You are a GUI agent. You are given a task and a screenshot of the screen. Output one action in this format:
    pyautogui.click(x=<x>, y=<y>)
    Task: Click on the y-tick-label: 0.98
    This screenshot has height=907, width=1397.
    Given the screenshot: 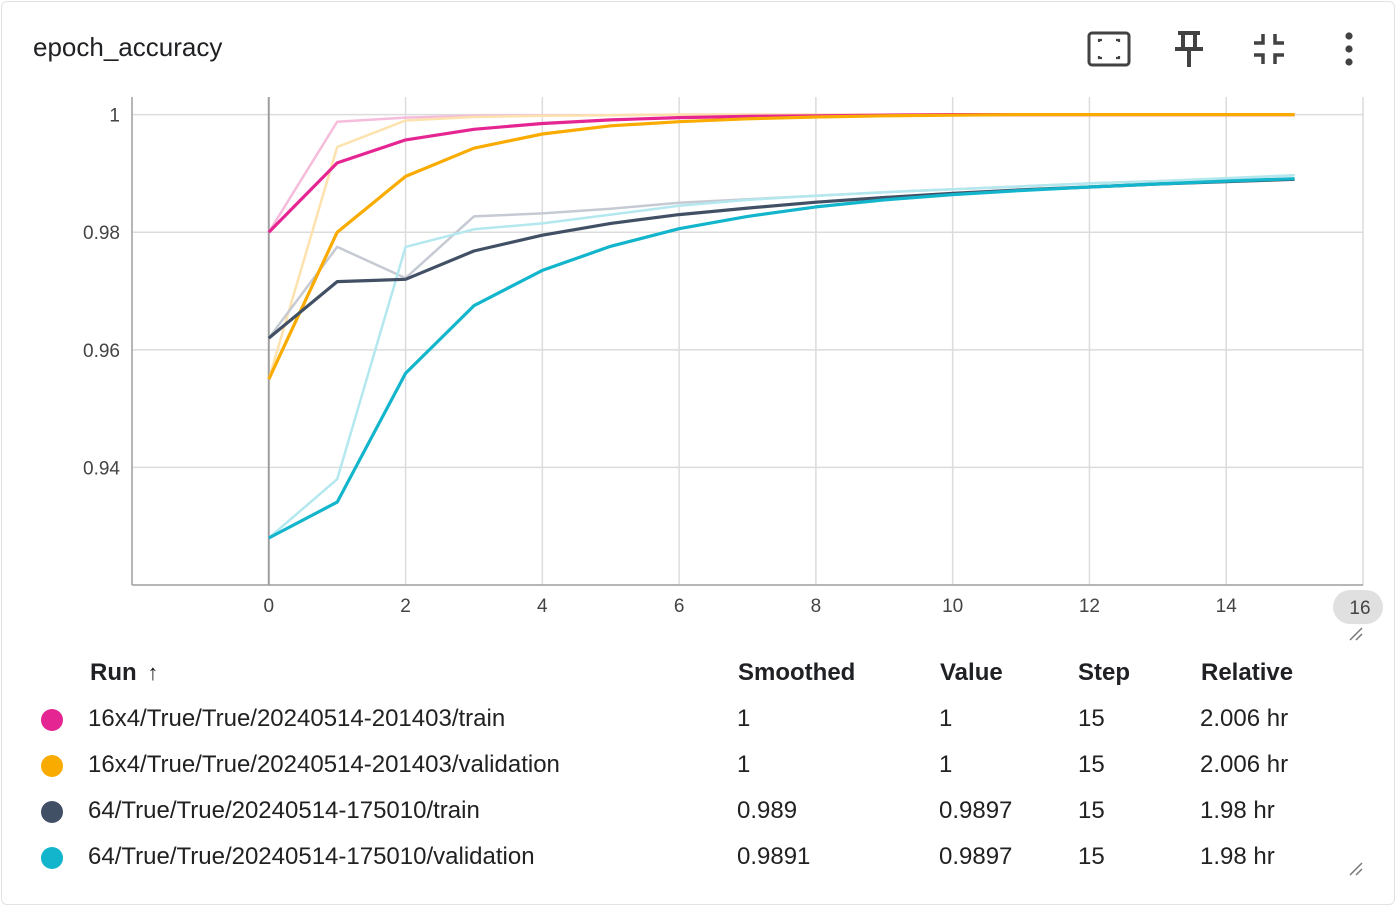 What is the action you would take?
    pyautogui.click(x=101, y=233)
    